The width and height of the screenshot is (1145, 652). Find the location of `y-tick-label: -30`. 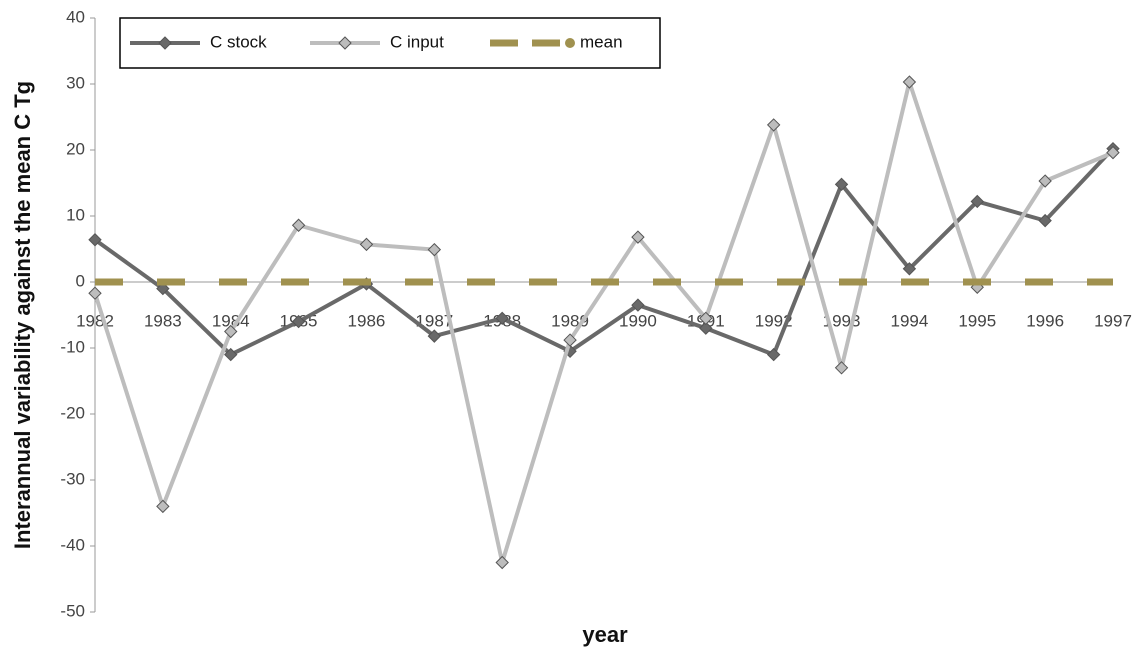

y-tick-label: -30 is located at coordinates (72, 478).